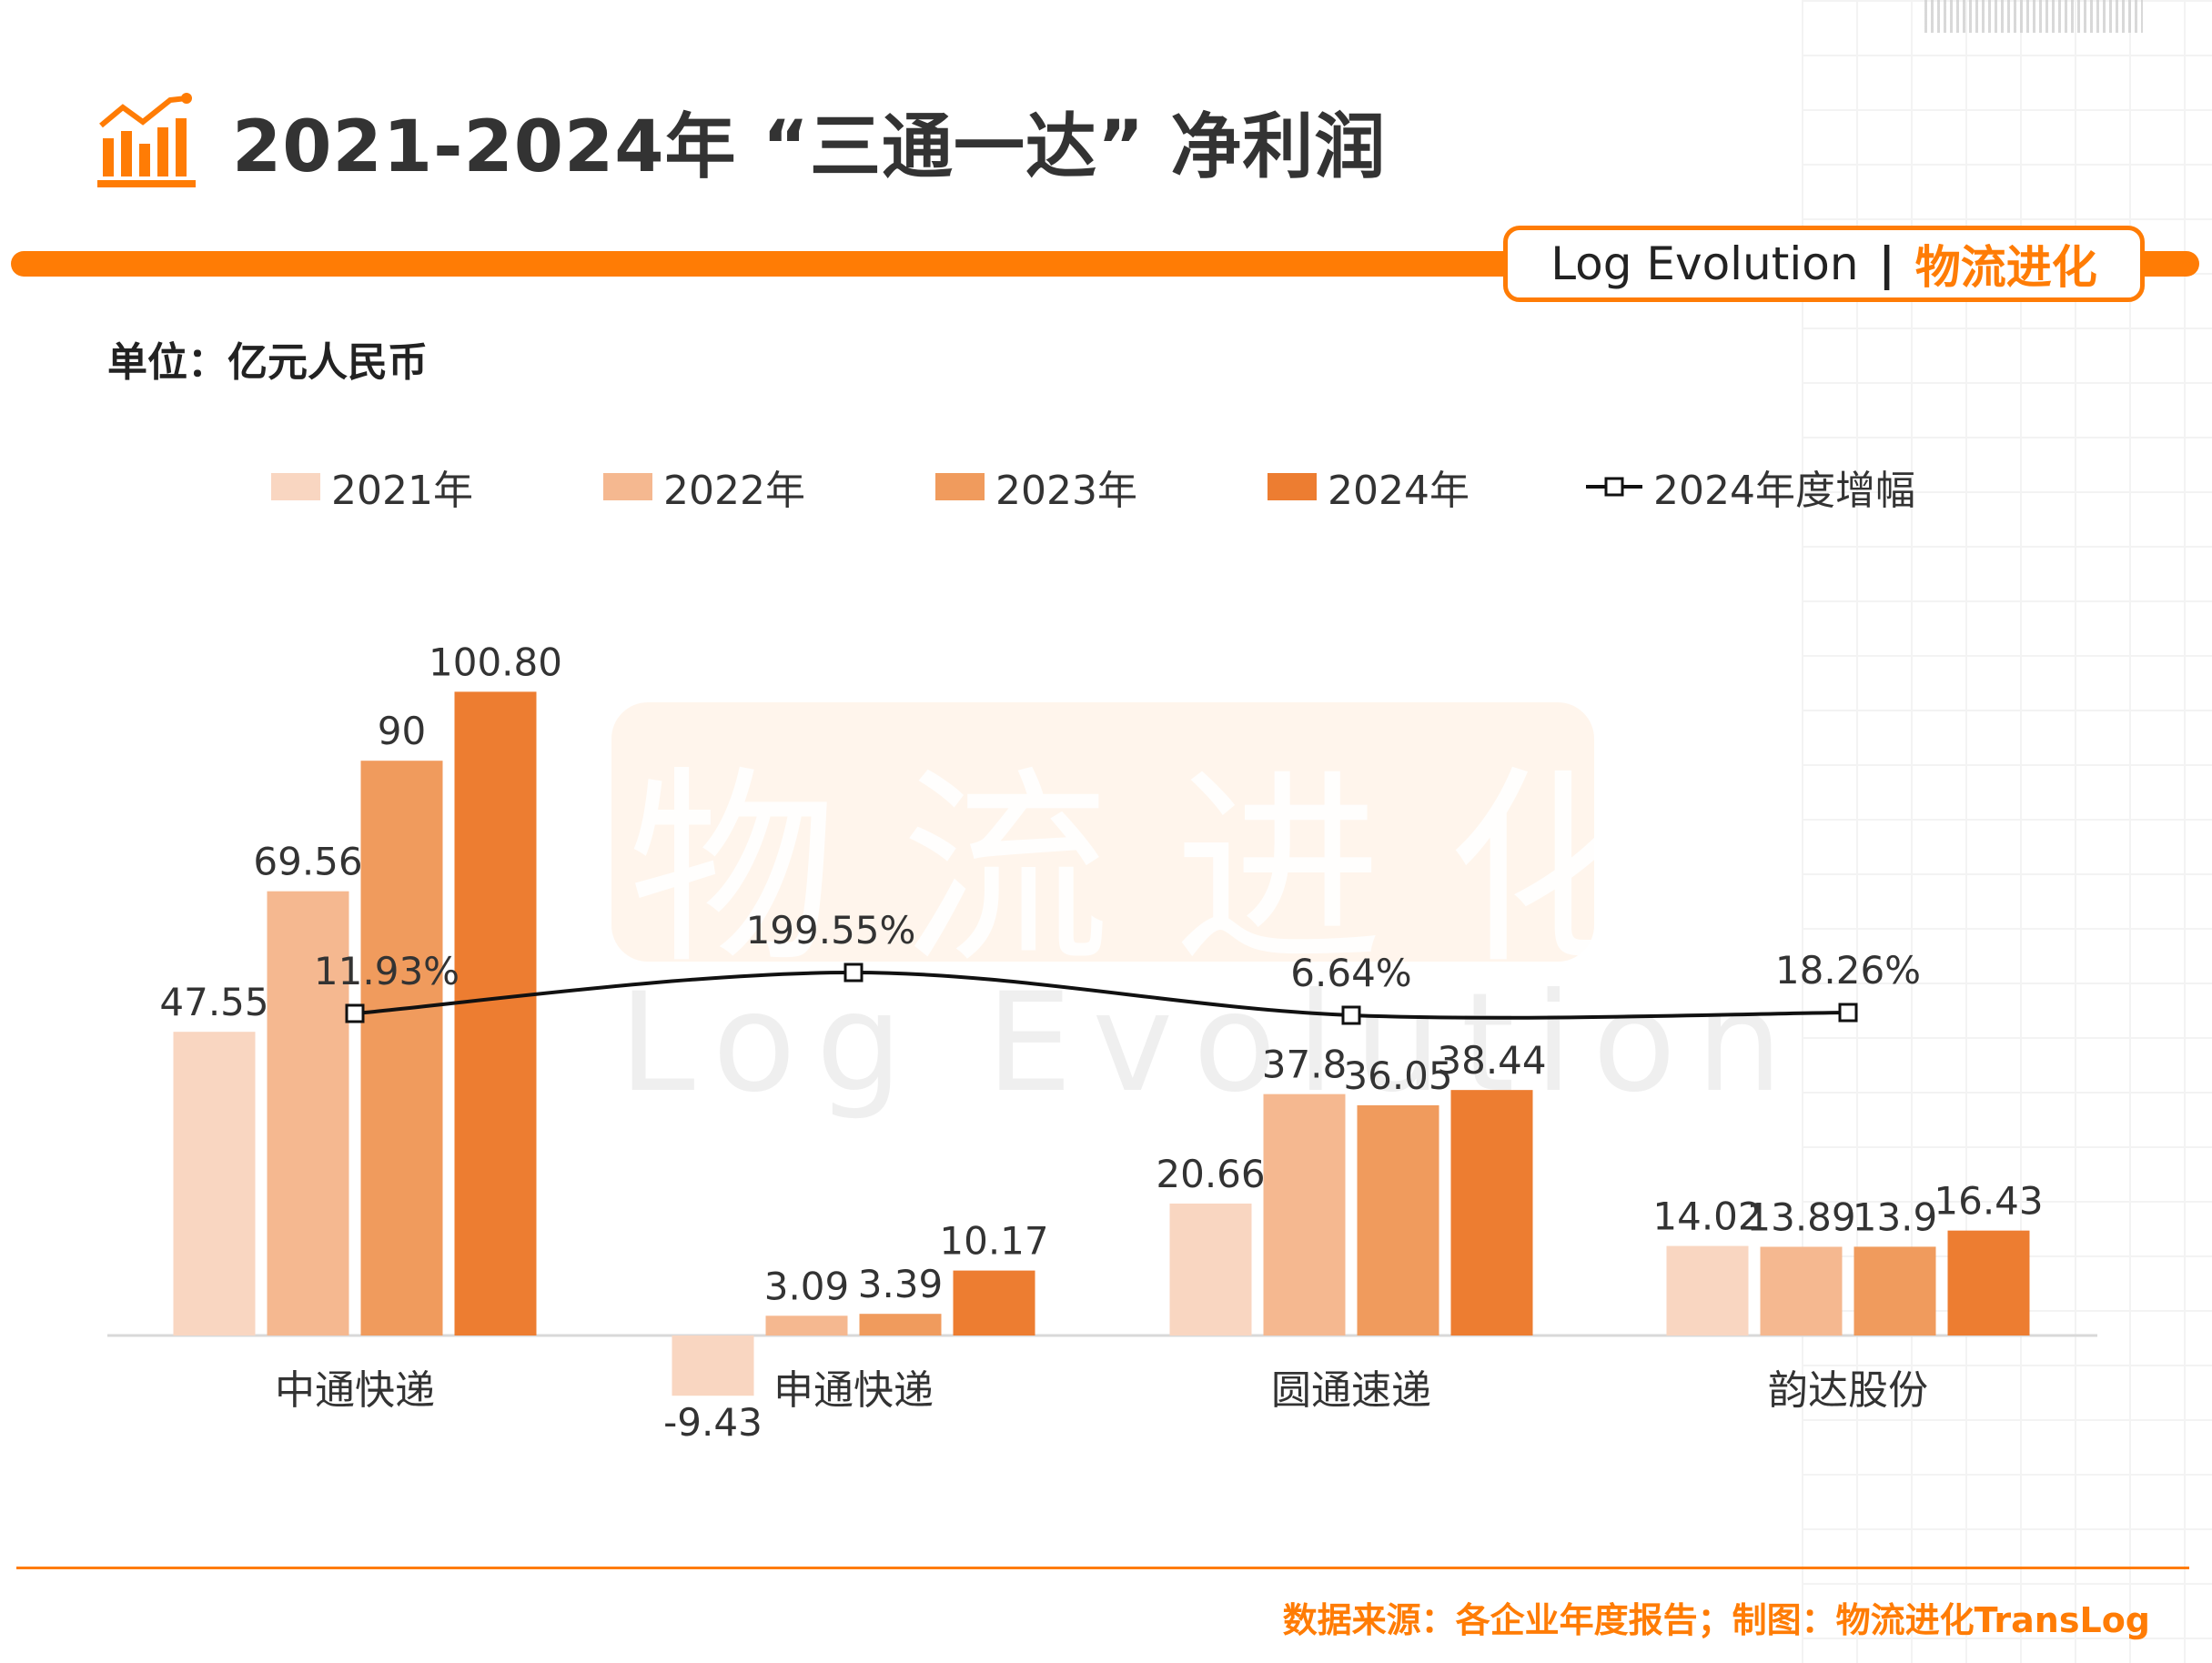 The width and height of the screenshot is (2212, 1663). What do you see at coordinates (1101, 995) in the screenshot?
I see `growth-line` at bounding box center [1101, 995].